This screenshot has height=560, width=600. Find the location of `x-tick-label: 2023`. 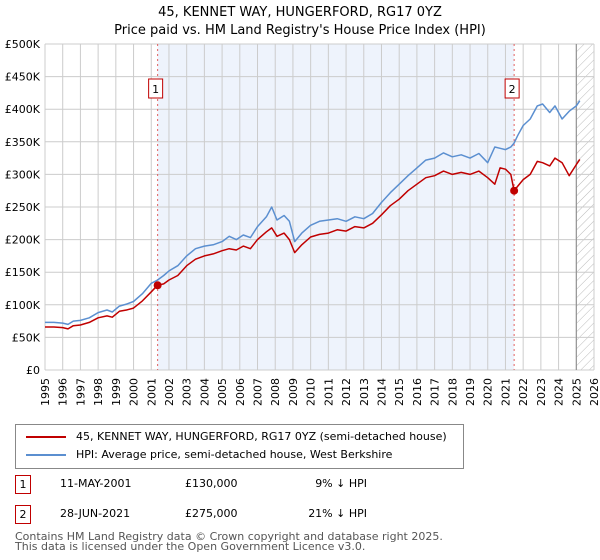

x-tick-label: 2023 is located at coordinates (541, 392).